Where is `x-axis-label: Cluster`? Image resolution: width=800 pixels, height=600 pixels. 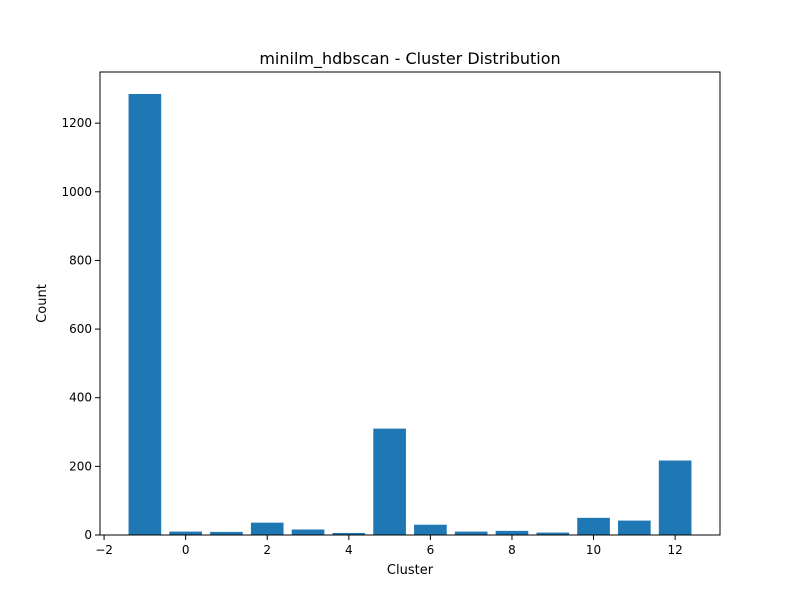 x-axis-label: Cluster is located at coordinates (410, 570).